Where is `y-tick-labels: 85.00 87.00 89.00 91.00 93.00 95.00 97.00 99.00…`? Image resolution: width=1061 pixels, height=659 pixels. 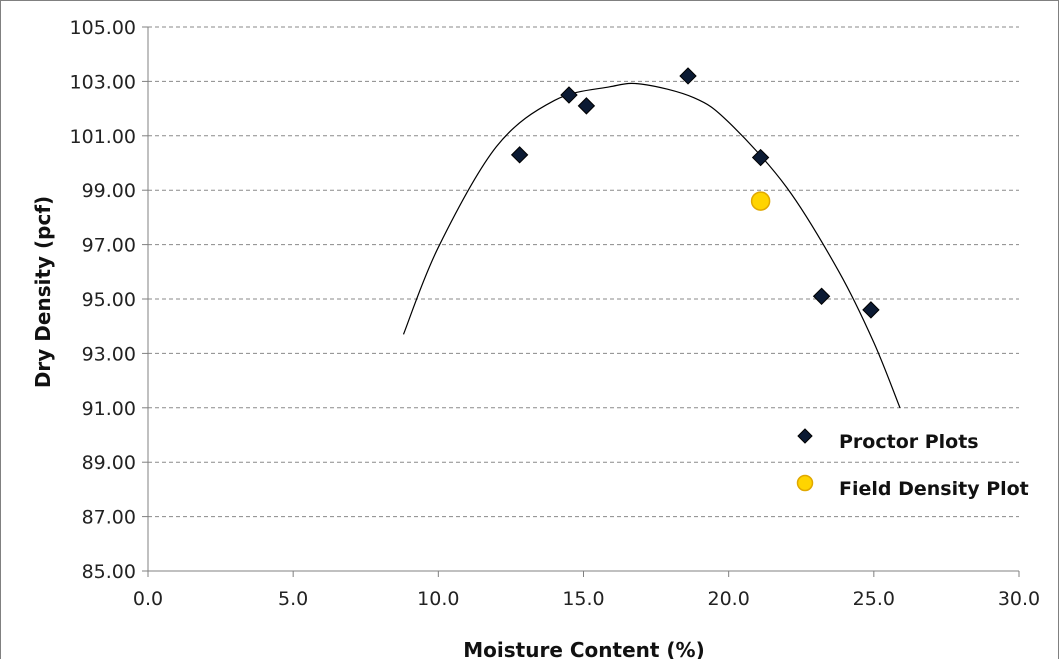
y-tick-labels: 85.00 87.00 89.00 91.00 93.00 95.00 97.00 99.00… is located at coordinates (103, 300).